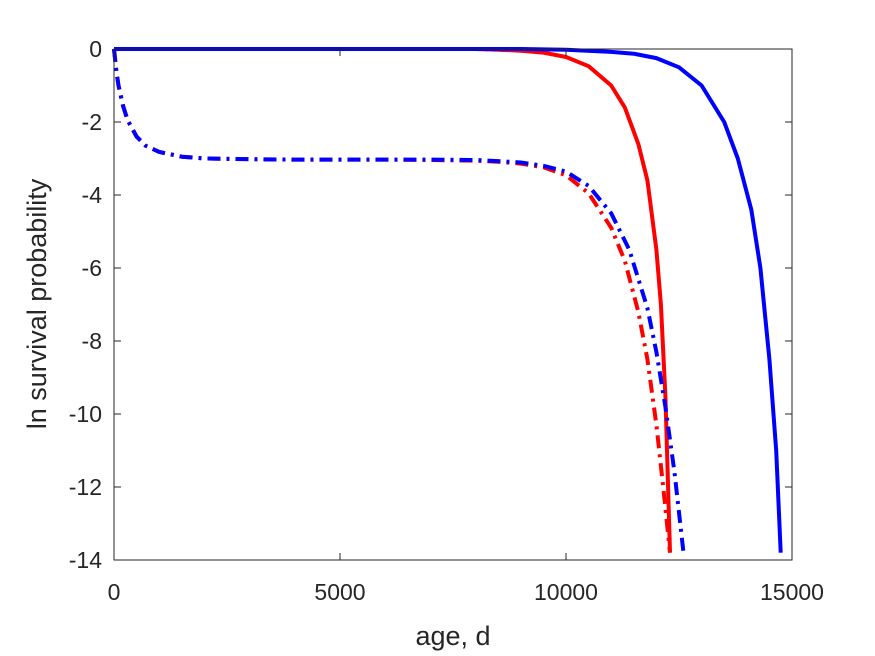 The width and height of the screenshot is (875, 656). Describe the element at coordinates (85, 487) in the screenshot. I see `y-tick-label: -12` at that location.